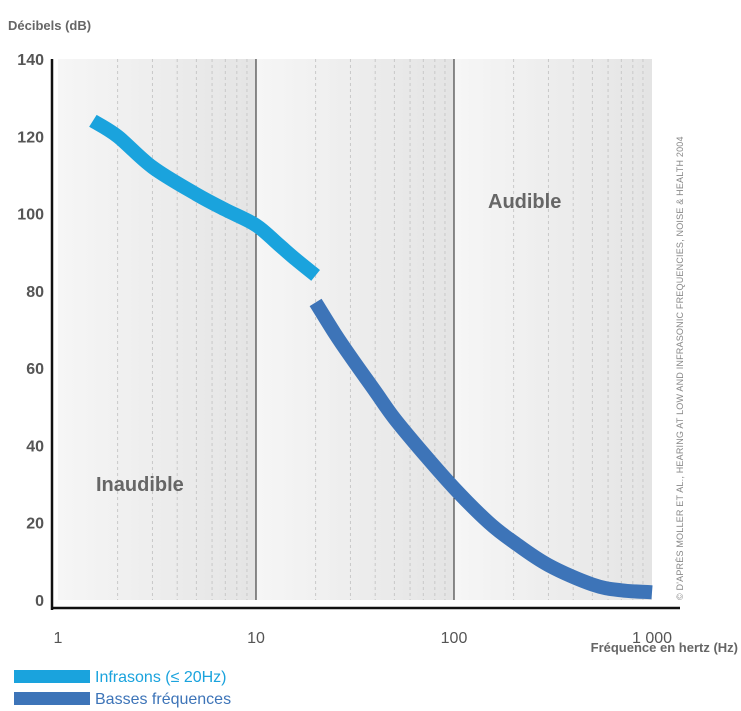  I want to click on legend-label: Basses fréquences, so click(163, 699).